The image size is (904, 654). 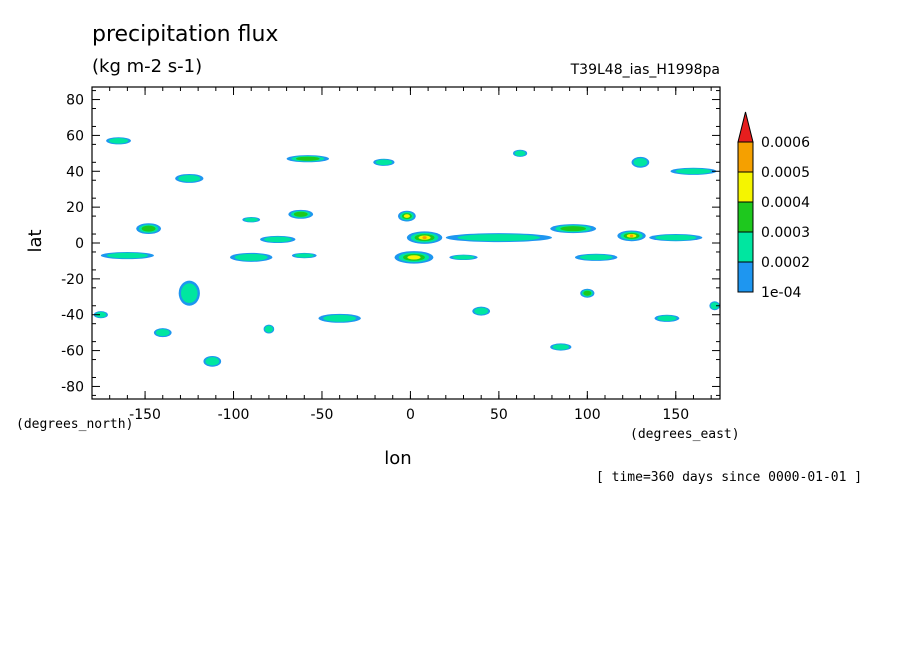 I want to click on colorbar-label: 0.0002, so click(x=785, y=263).